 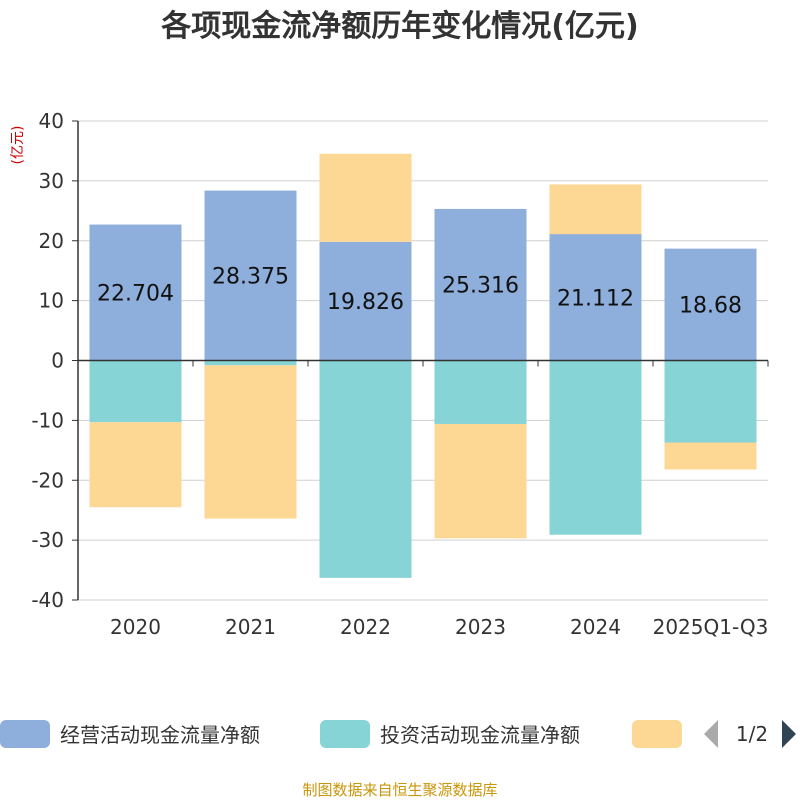 I want to click on y-tick-label: 0, so click(x=57, y=361).